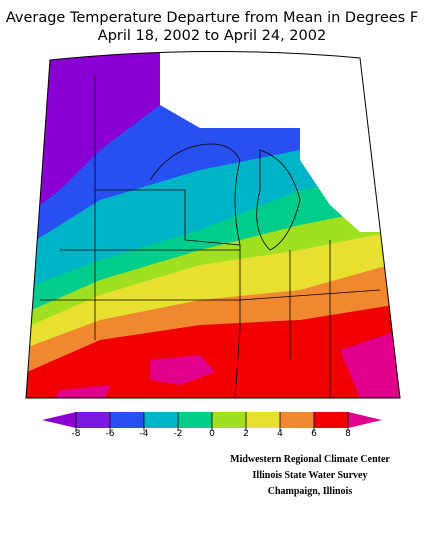 This screenshot has height=550, width=425. Describe the element at coordinates (230, 89) in the screenshot. I see `region-no-data-north` at that location.